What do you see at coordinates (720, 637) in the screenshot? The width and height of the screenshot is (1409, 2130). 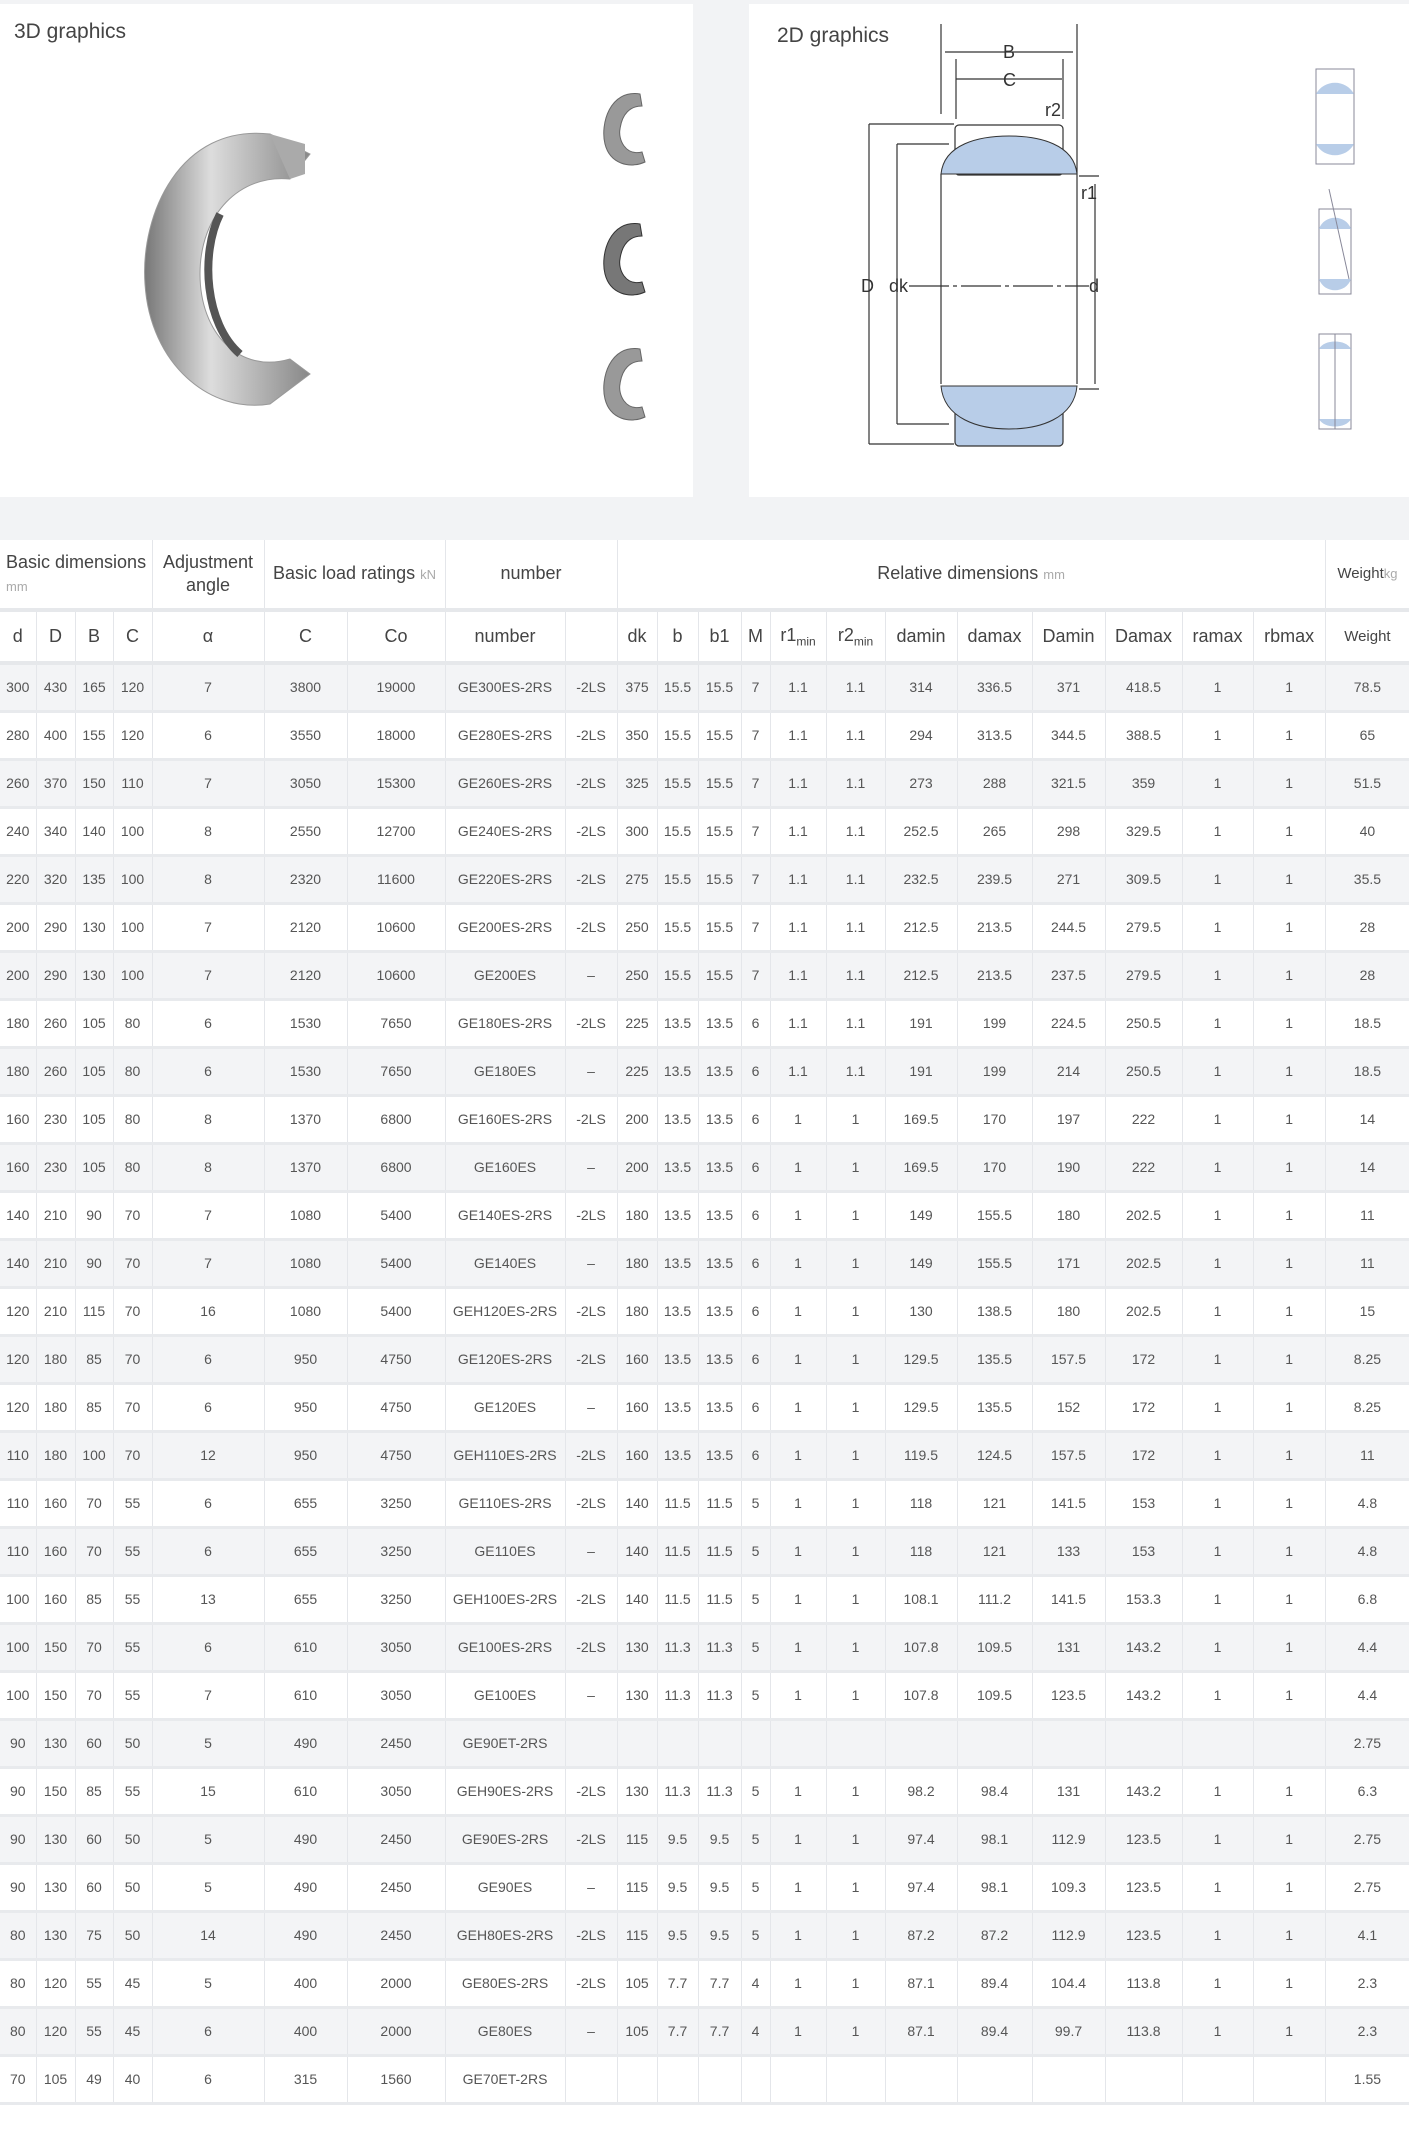 I see `column-header: b1` at bounding box center [720, 637].